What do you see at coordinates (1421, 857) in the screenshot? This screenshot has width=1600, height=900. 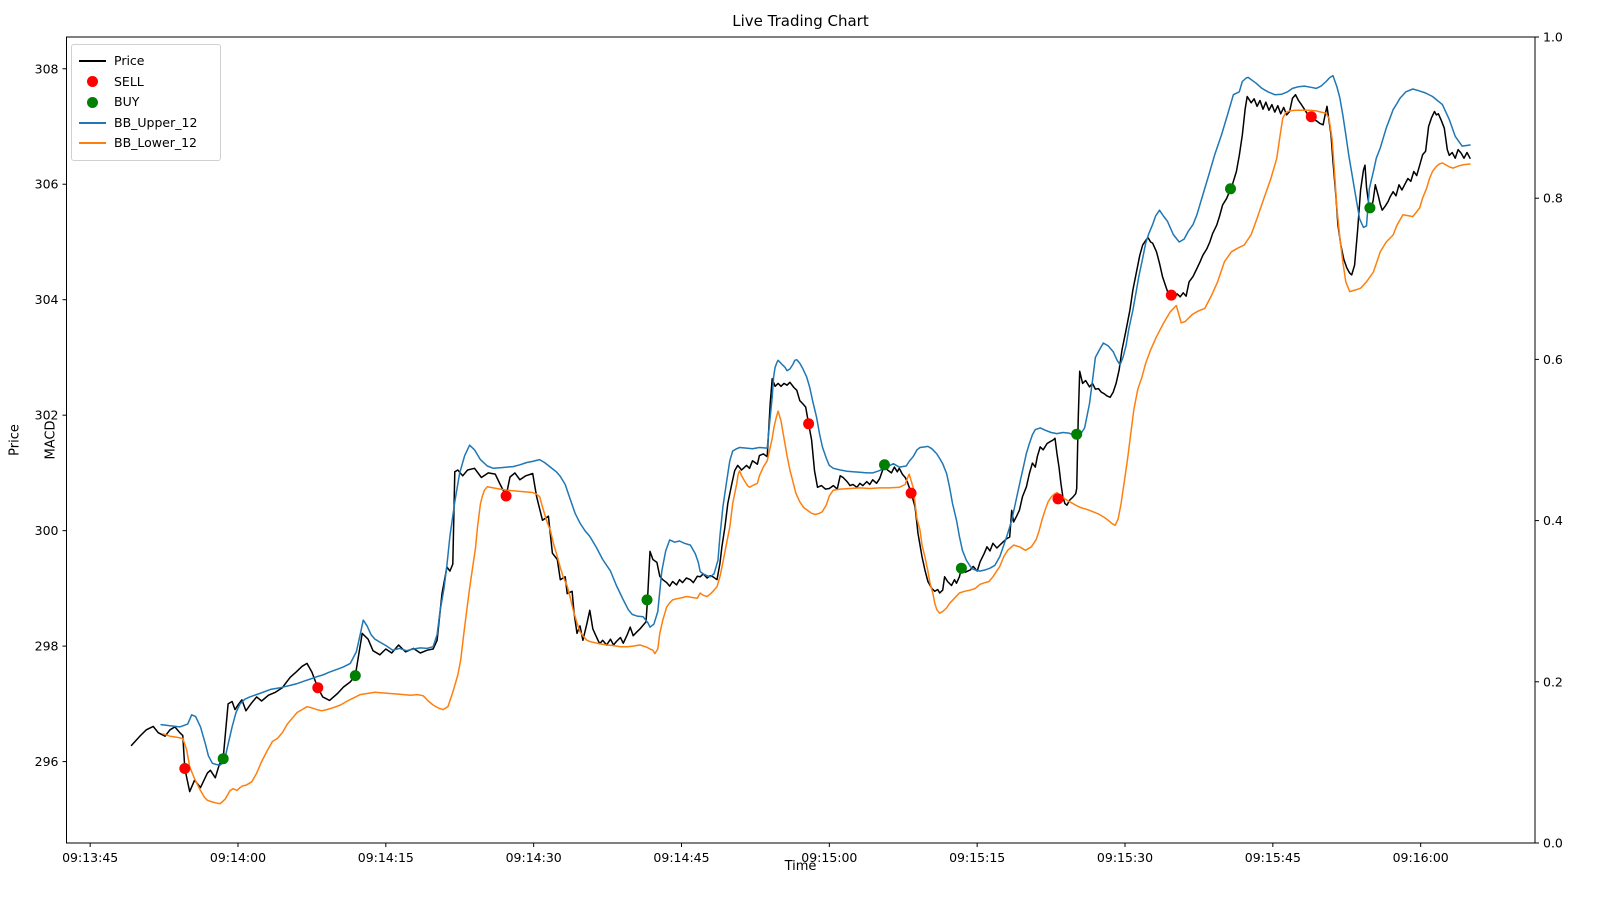 I see `x-tick-label: 09:16:00` at bounding box center [1421, 857].